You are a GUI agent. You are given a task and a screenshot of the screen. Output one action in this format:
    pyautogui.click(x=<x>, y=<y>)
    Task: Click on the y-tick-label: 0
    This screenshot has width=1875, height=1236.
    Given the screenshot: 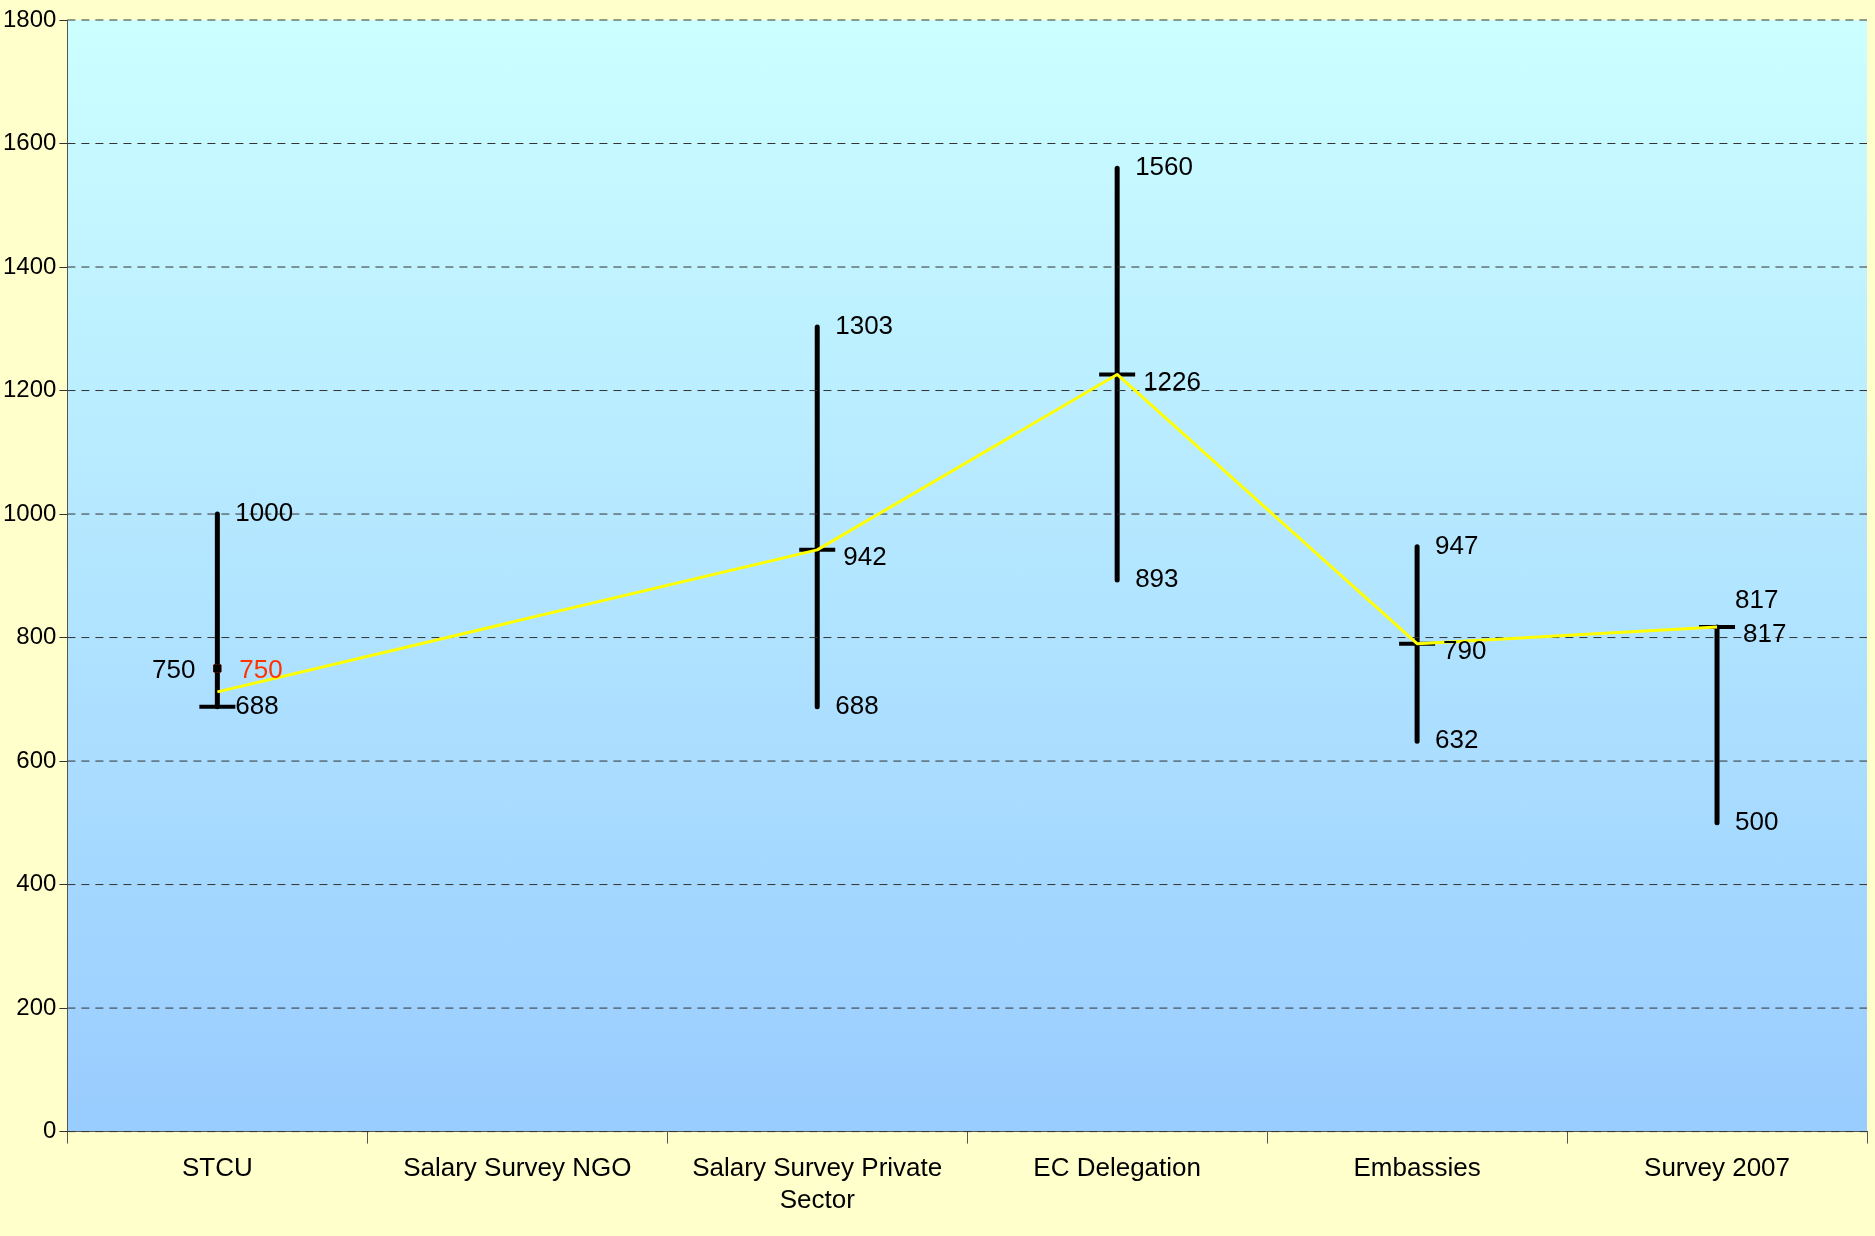 What is the action you would take?
    pyautogui.click(x=50, y=1130)
    